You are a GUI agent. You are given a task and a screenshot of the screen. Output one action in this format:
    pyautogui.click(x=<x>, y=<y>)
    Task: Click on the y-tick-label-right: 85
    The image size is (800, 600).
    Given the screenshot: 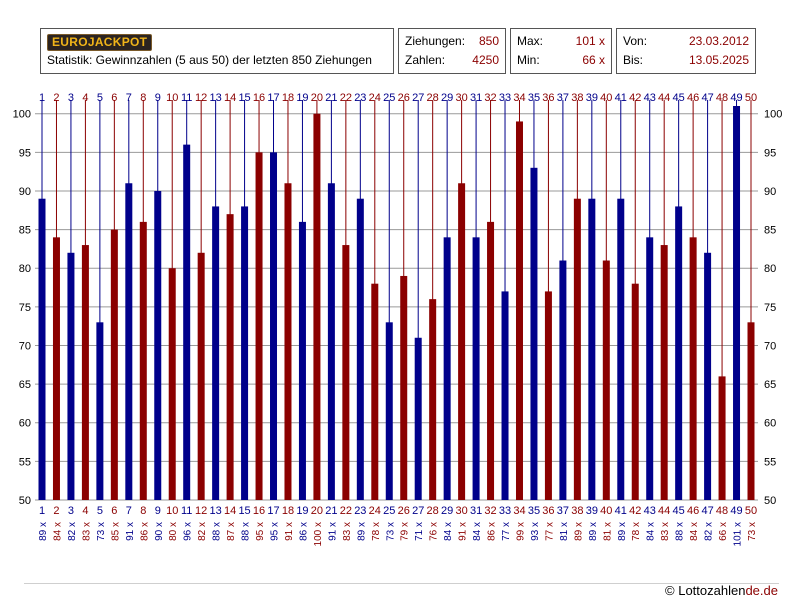 What is the action you would take?
    pyautogui.click(x=770, y=231)
    